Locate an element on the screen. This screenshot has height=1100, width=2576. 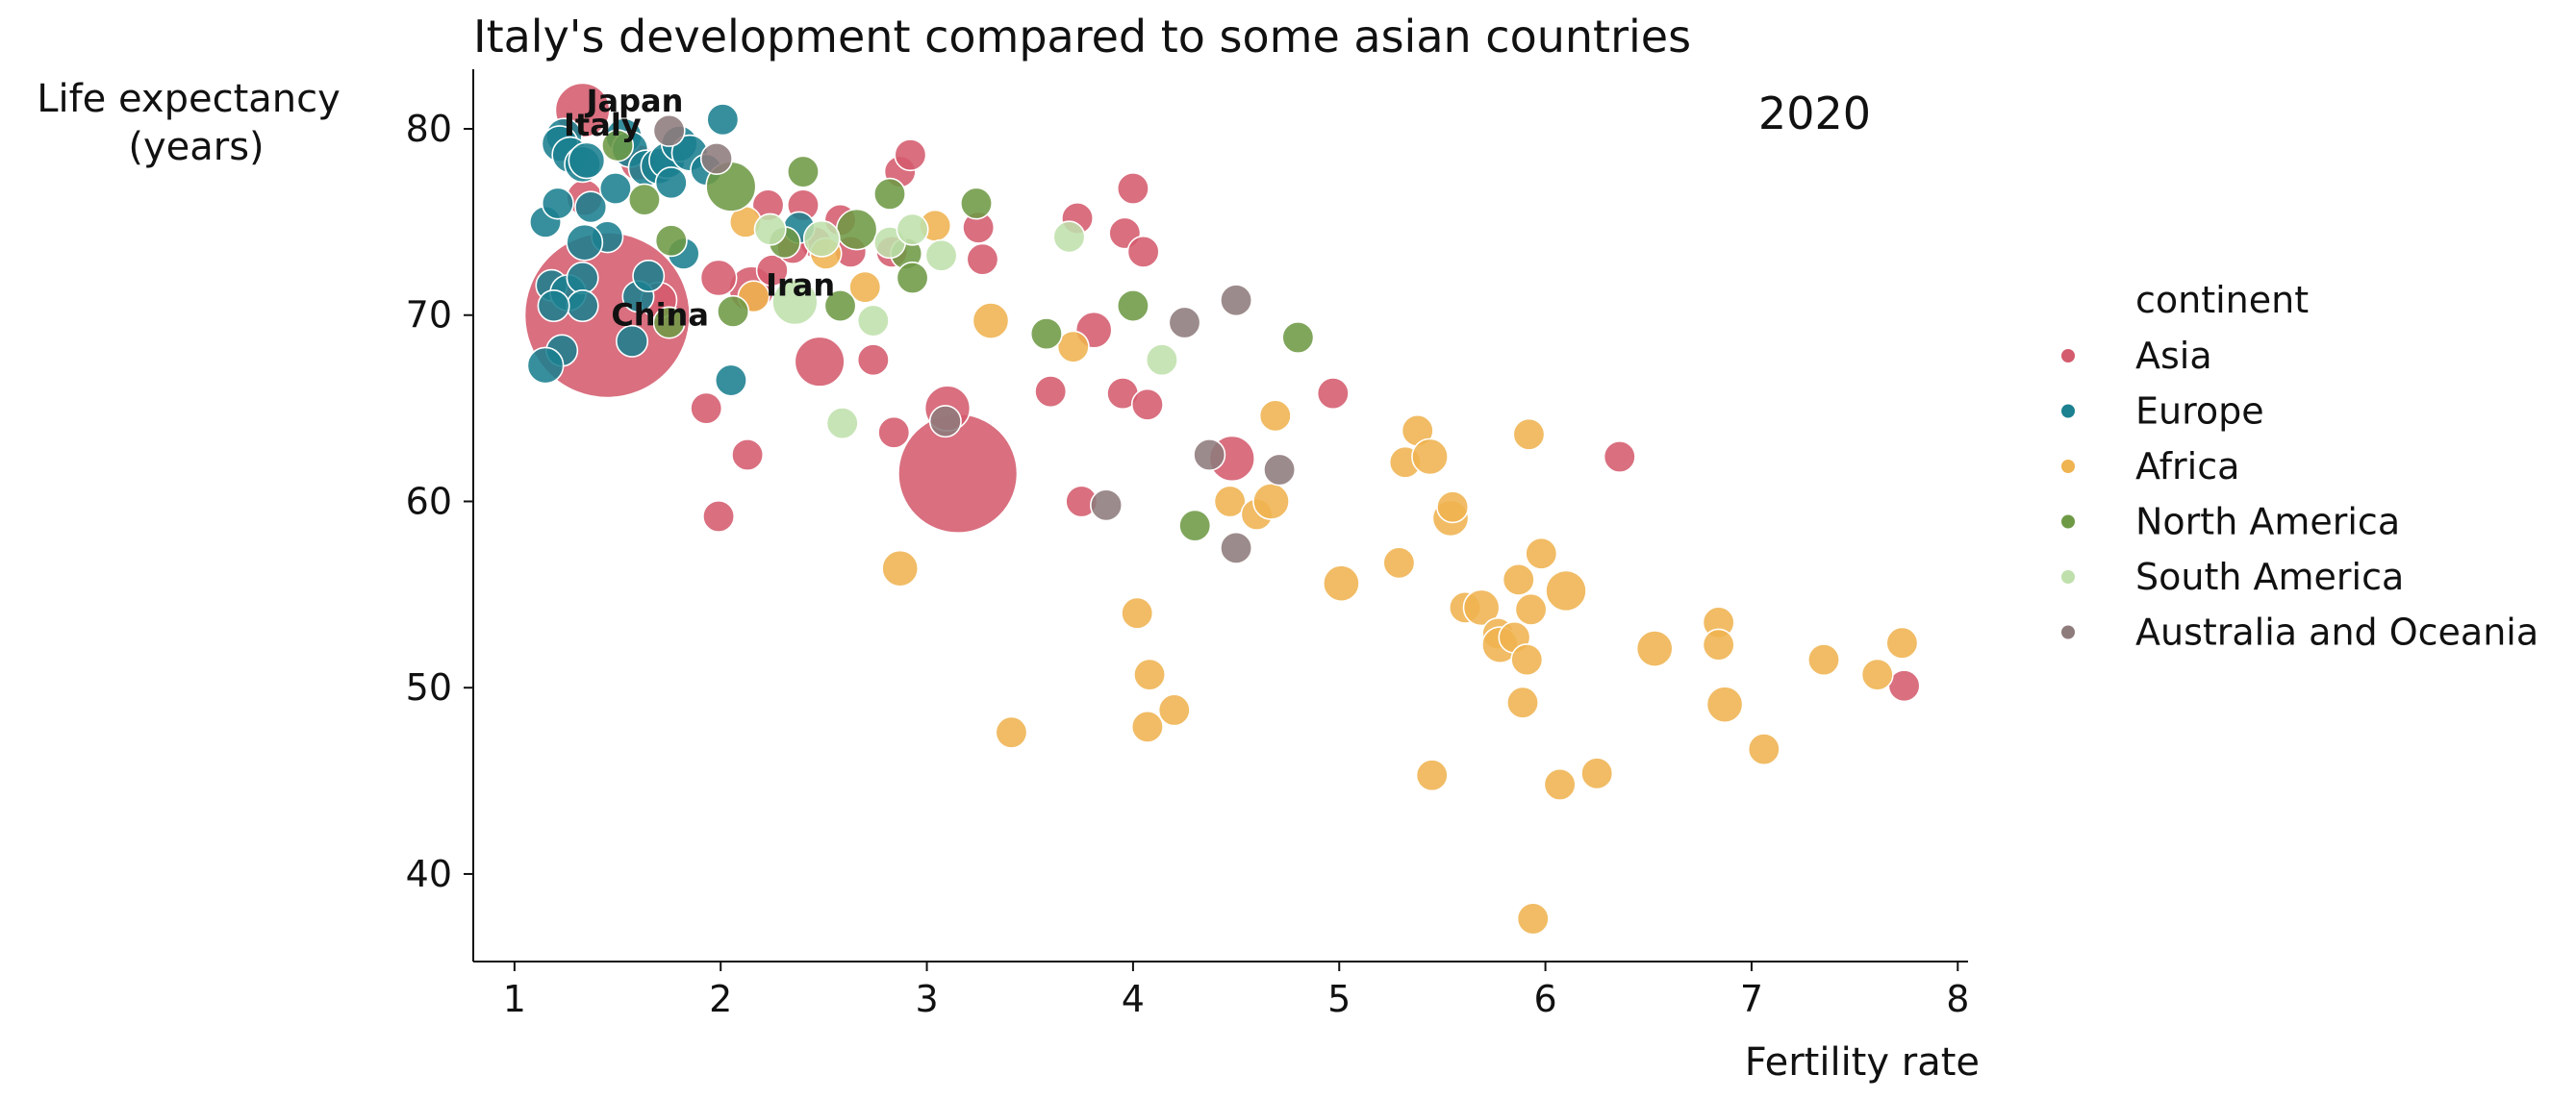
y-axis-label-units: (years) is located at coordinates (196, 147).